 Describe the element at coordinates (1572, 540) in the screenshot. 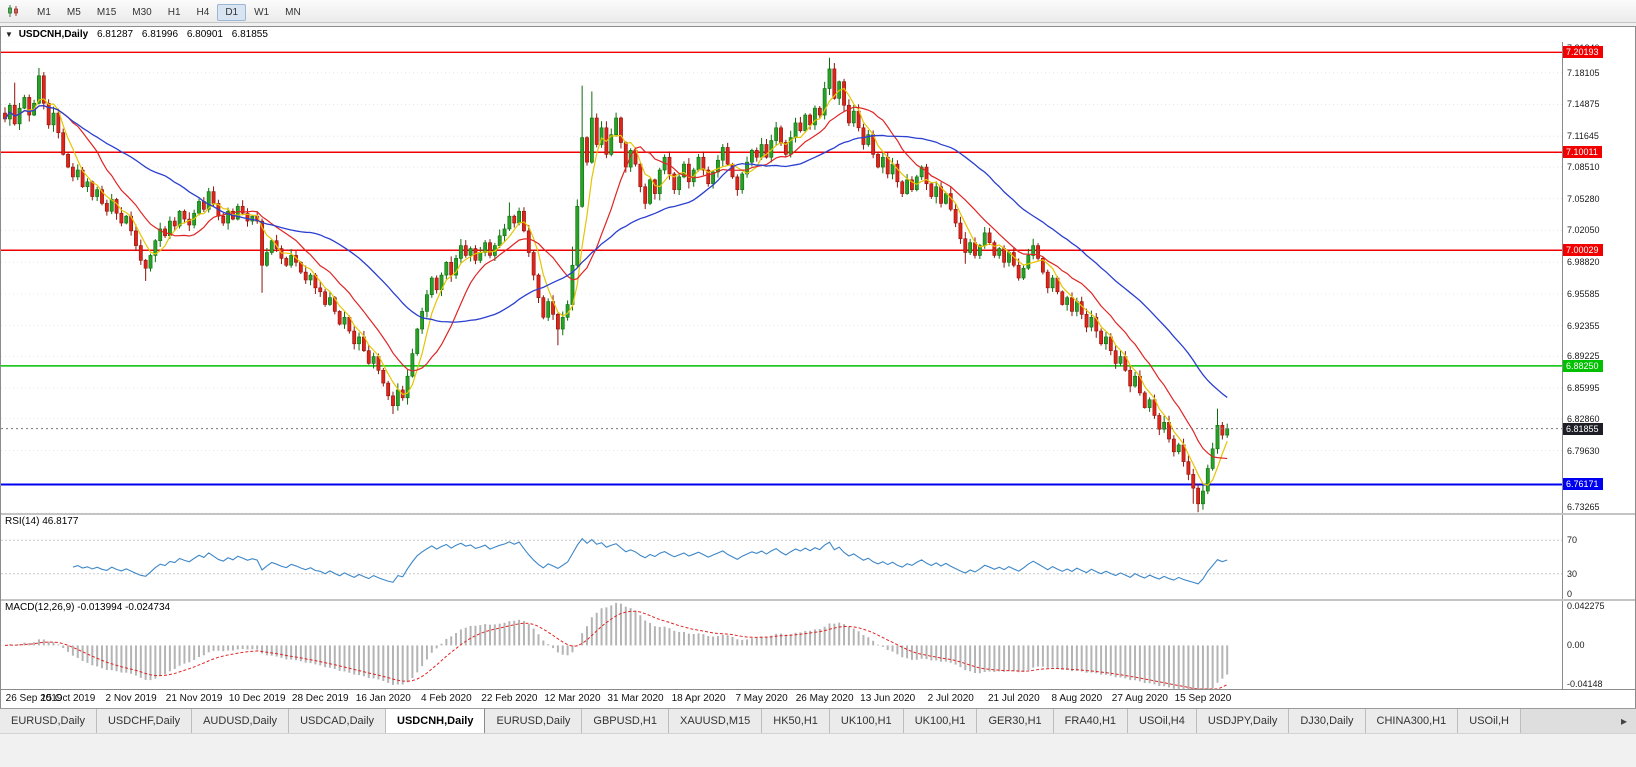

I see `rsi-tick-label: 70` at that location.